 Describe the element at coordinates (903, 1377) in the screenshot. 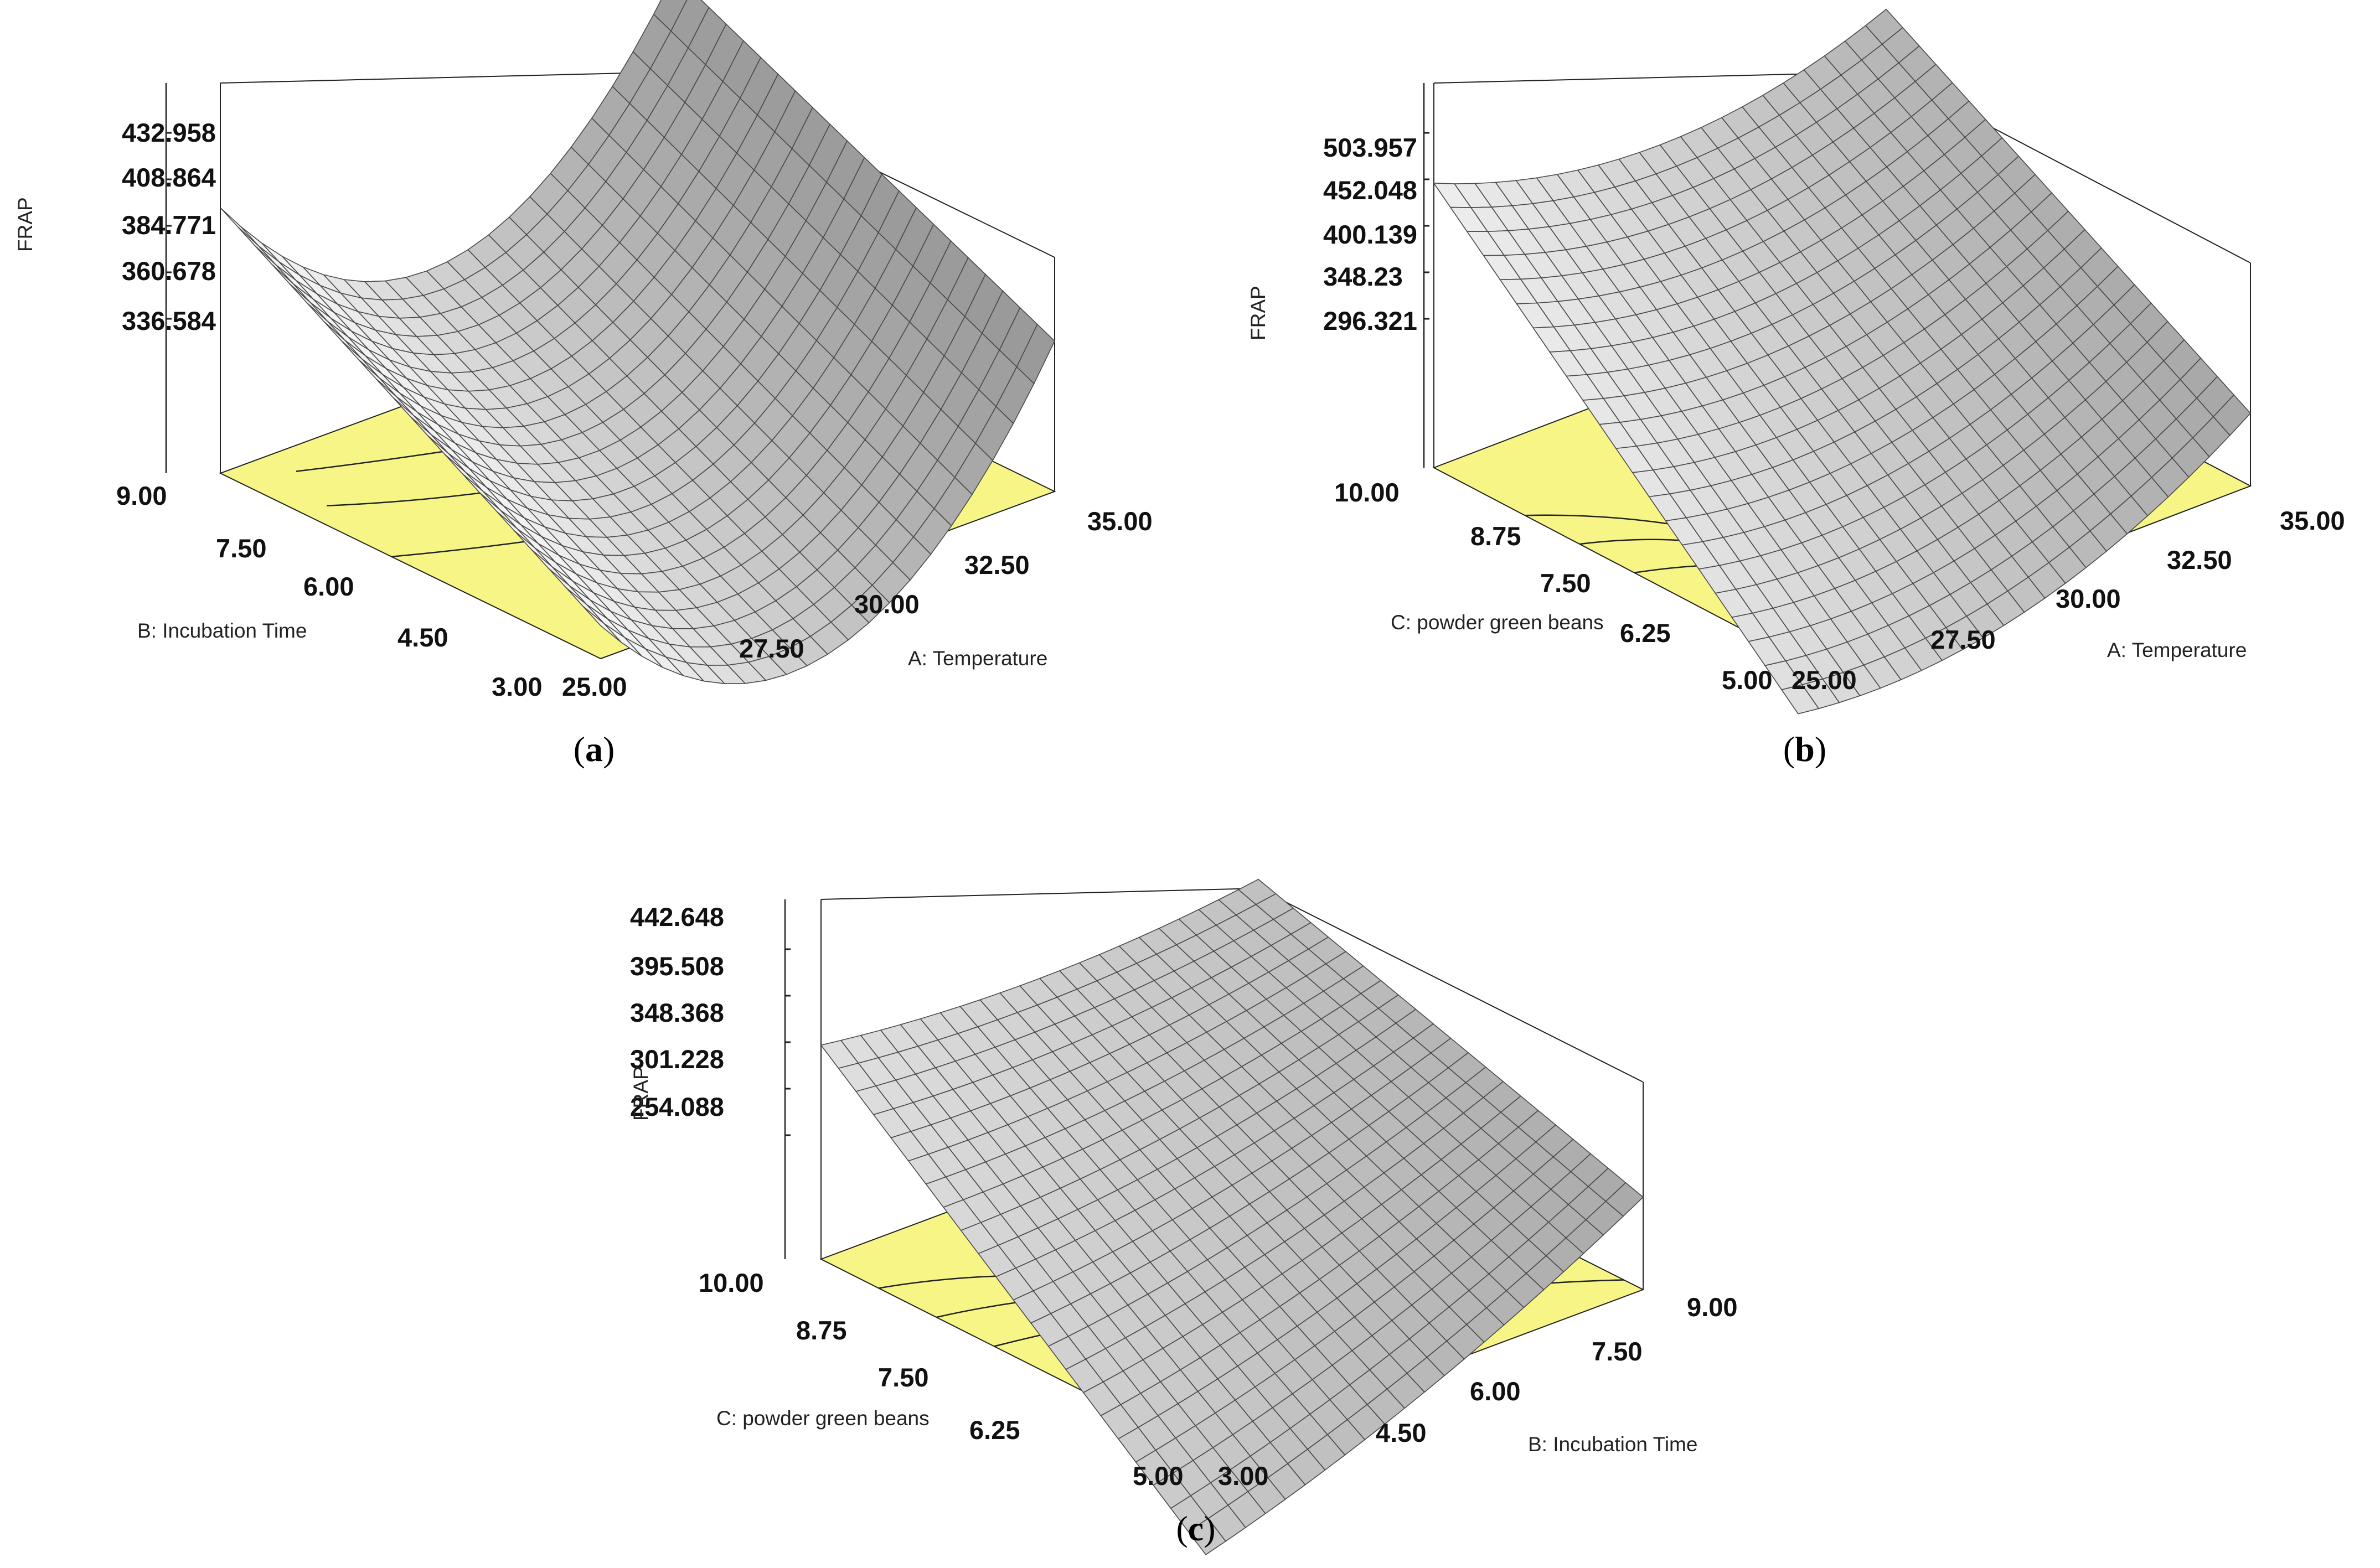

I see `panel-c-y-tick-2: 7.50` at that location.